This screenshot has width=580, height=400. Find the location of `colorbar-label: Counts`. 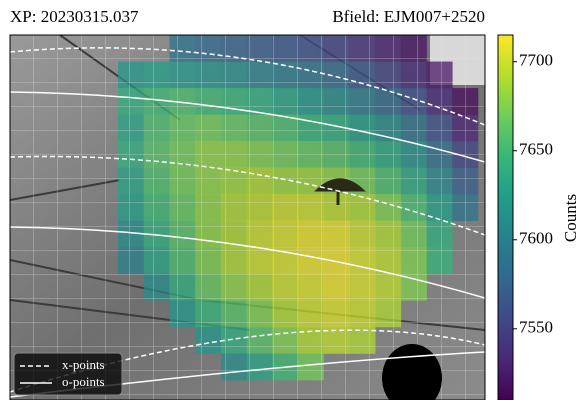

colorbar-label: Counts is located at coordinates (570, 218).